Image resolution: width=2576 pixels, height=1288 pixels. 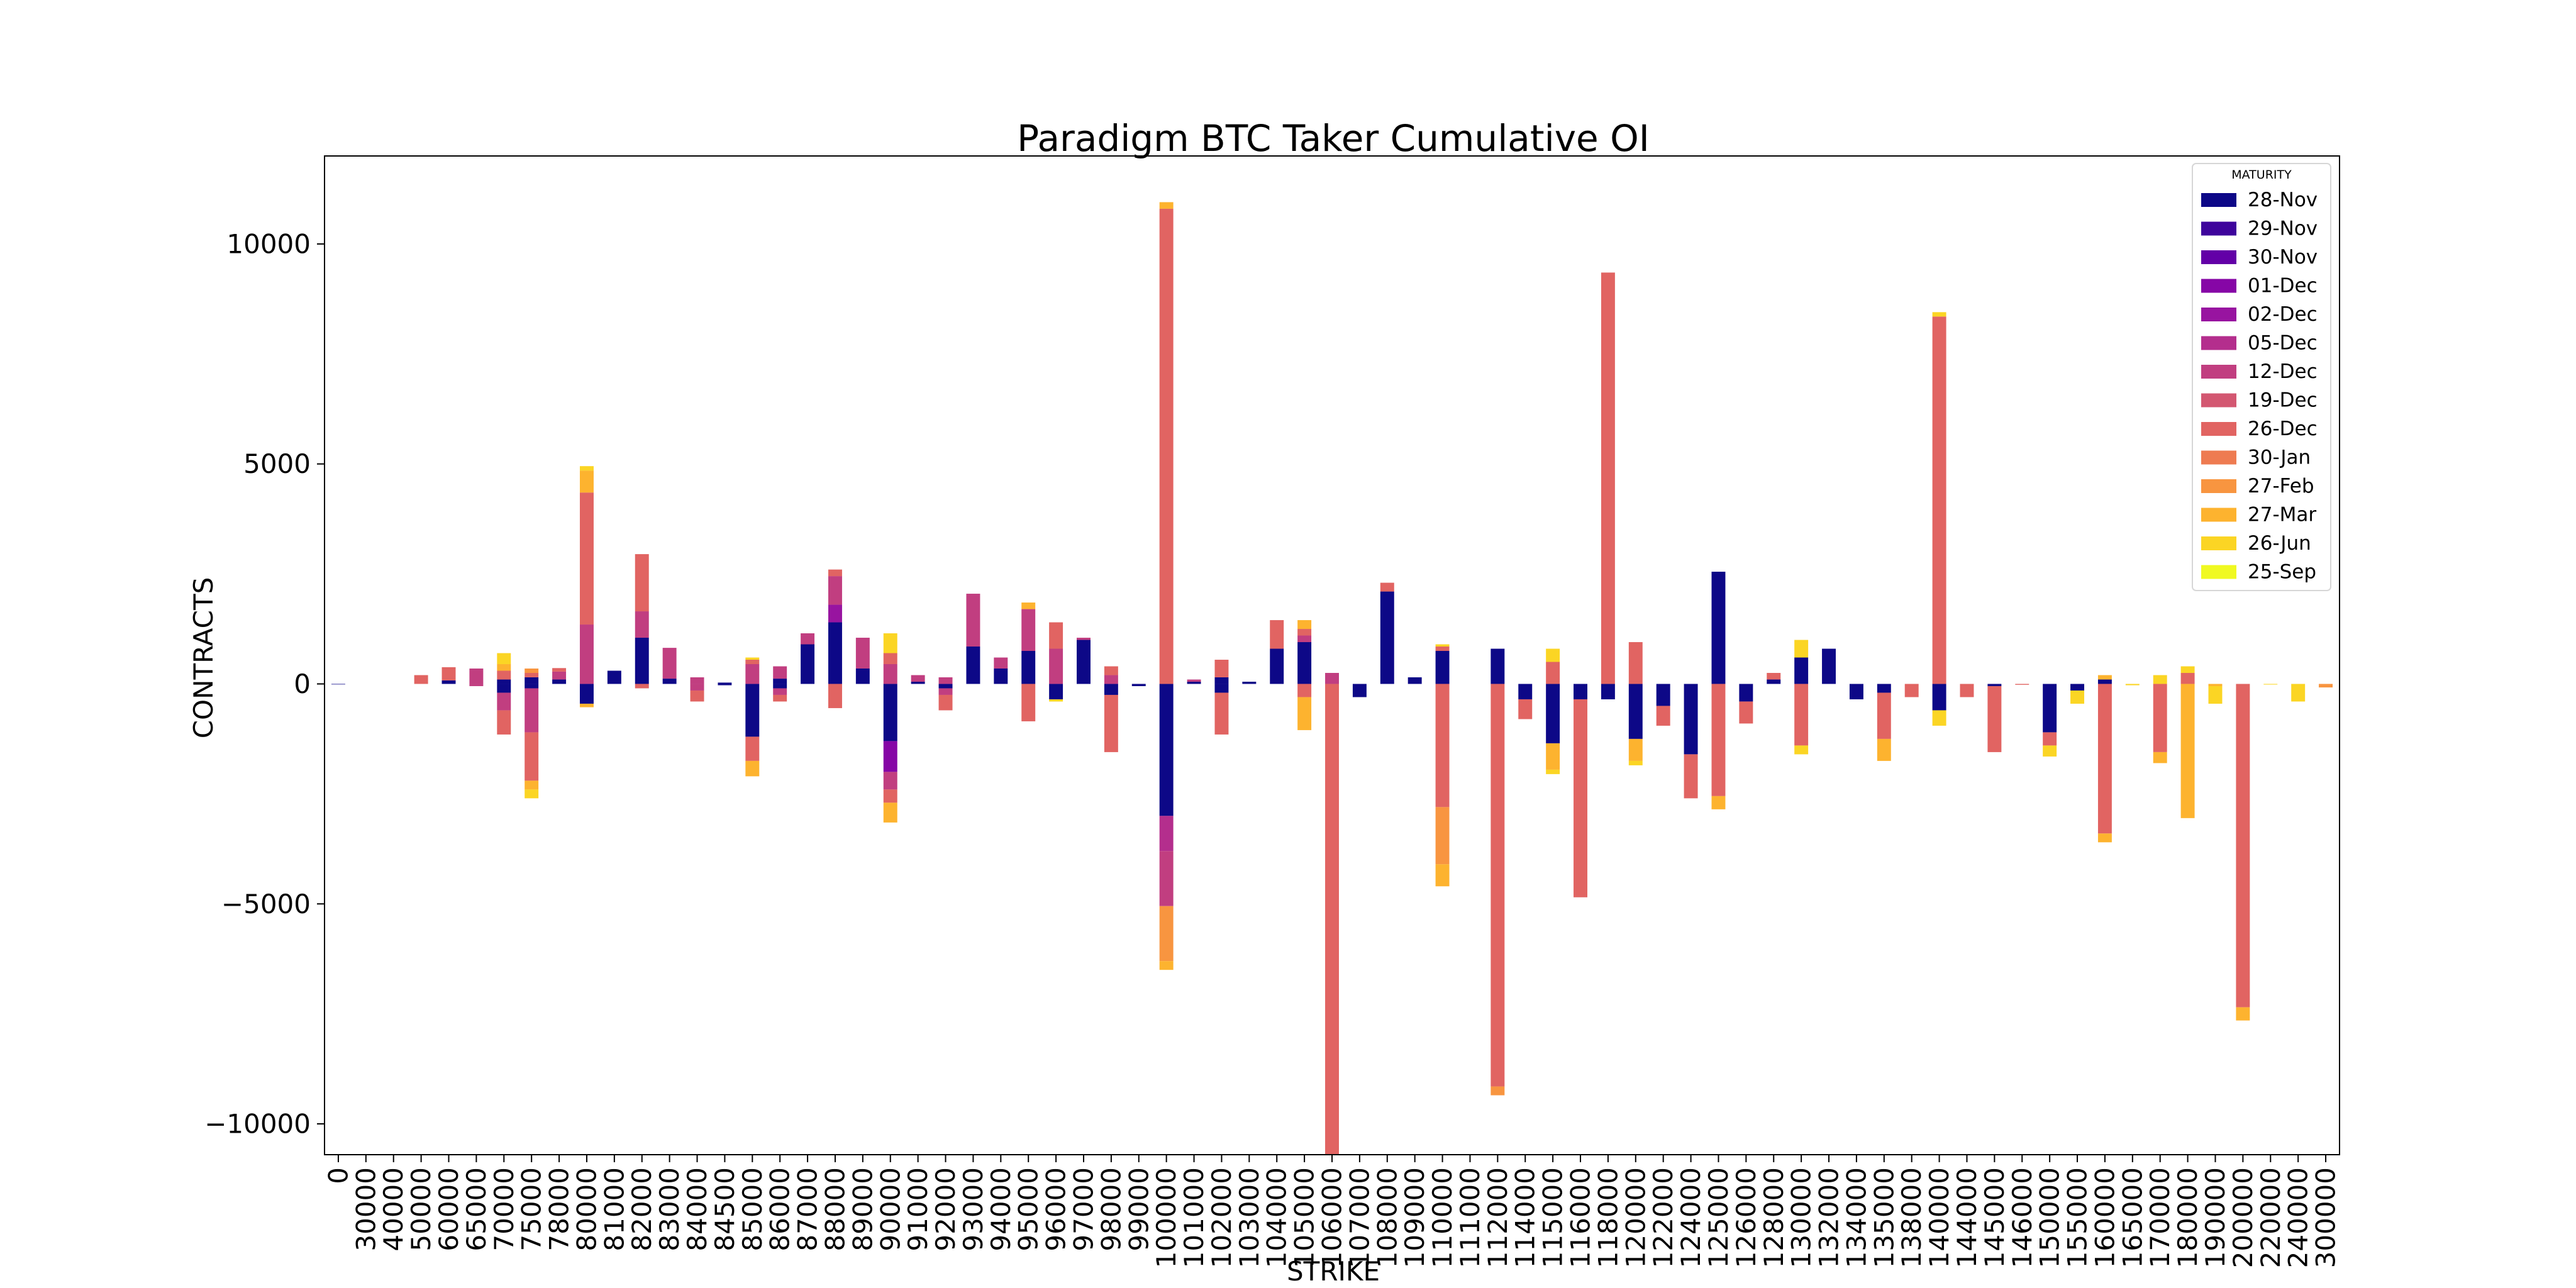 What do you see at coordinates (2243, 1217) in the screenshot?
I see `x-tick-label-200000: 200000` at bounding box center [2243, 1217].